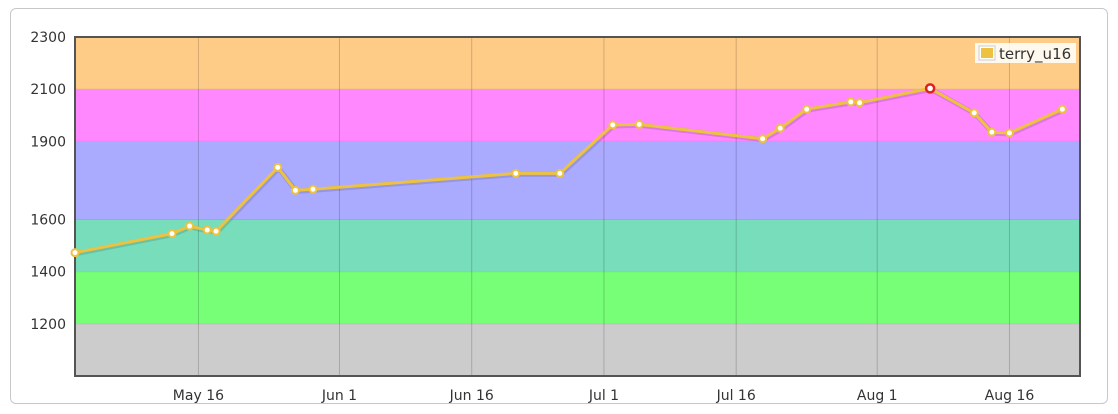 This screenshot has height=414, width=1118. Describe the element at coordinates (198, 396) in the screenshot. I see `x-tick-label: May 16` at that location.